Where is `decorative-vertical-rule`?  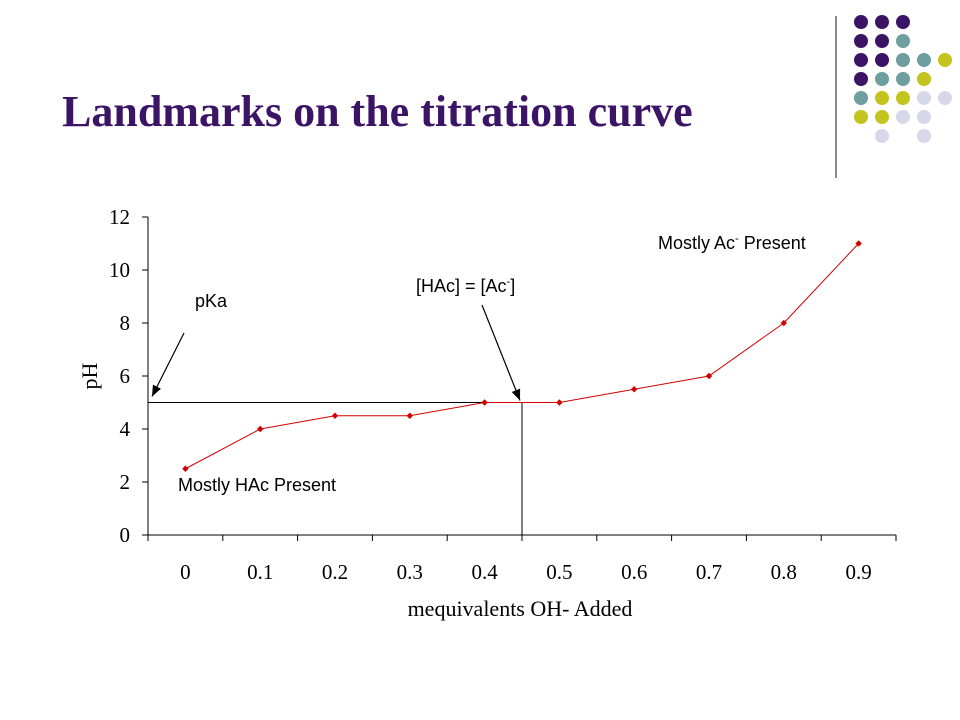
decorative-vertical-rule is located at coordinates (836, 97).